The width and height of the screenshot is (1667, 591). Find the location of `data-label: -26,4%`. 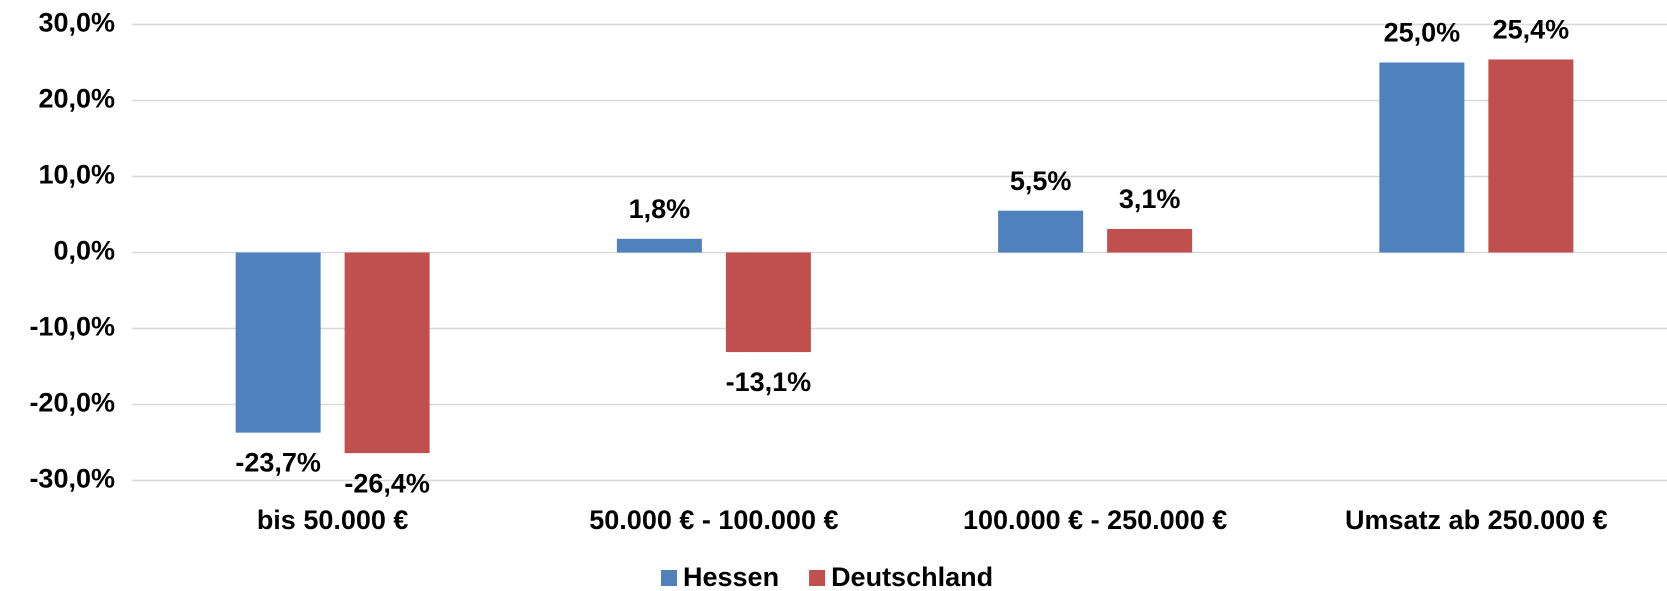

data-label: -26,4% is located at coordinates (387, 483).